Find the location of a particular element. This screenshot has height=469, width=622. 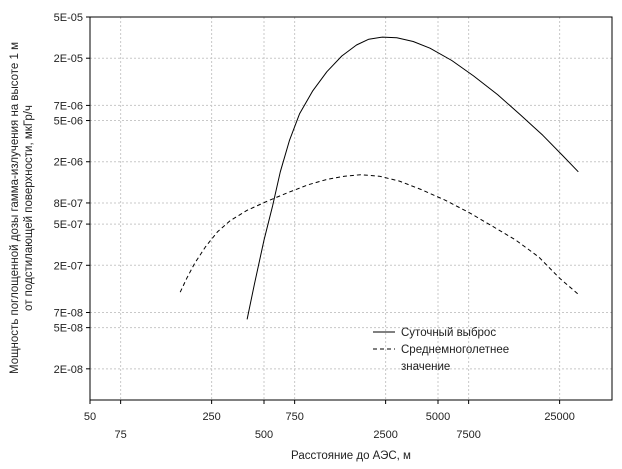

y-tick-label: 2E-05 is located at coordinates (68, 59).